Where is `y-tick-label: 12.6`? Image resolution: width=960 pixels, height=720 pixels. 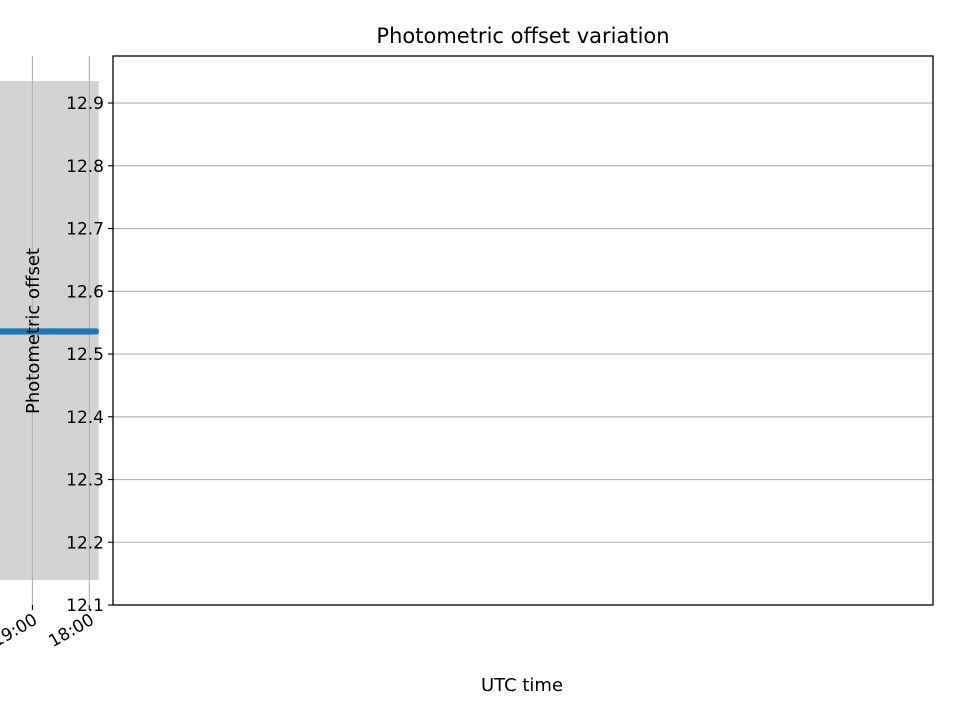 y-tick-label: 12.6 is located at coordinates (85, 292).